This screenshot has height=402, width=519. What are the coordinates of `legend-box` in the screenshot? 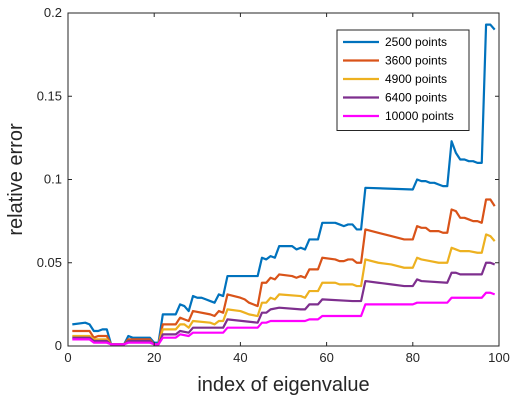 It's located at (403, 80).